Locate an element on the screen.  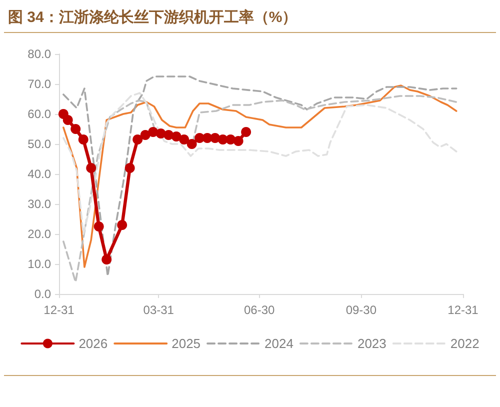
y-tick-label: 0.0 is located at coordinates (43, 294).